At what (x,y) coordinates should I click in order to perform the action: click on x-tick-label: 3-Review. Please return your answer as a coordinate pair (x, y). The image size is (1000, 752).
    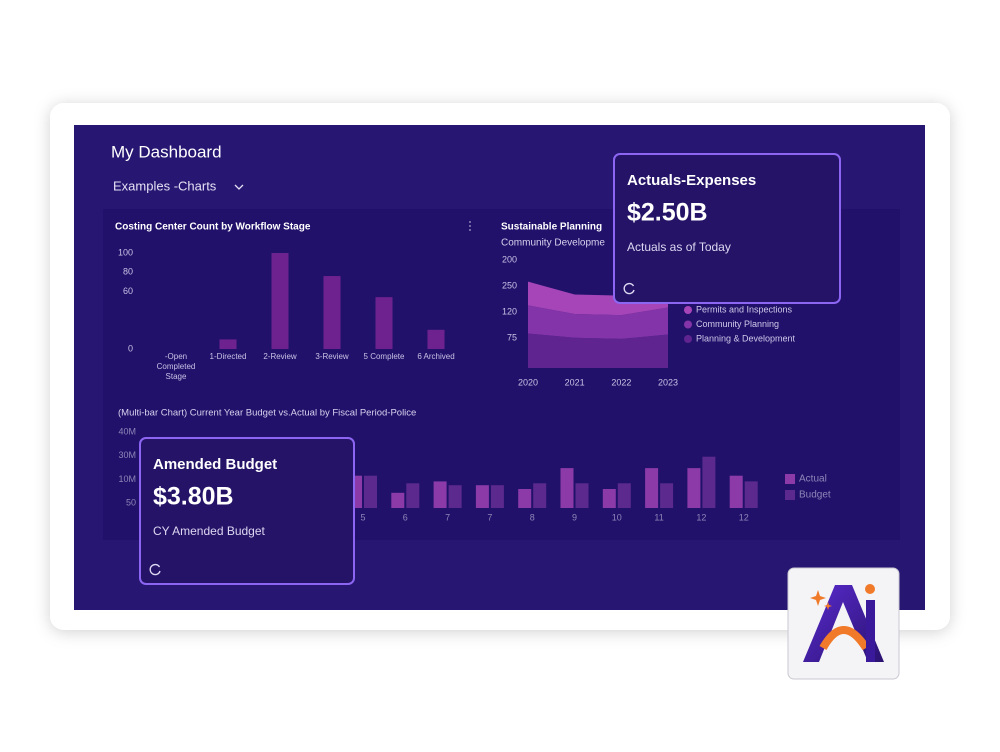
    Looking at the image, I should click on (332, 356).